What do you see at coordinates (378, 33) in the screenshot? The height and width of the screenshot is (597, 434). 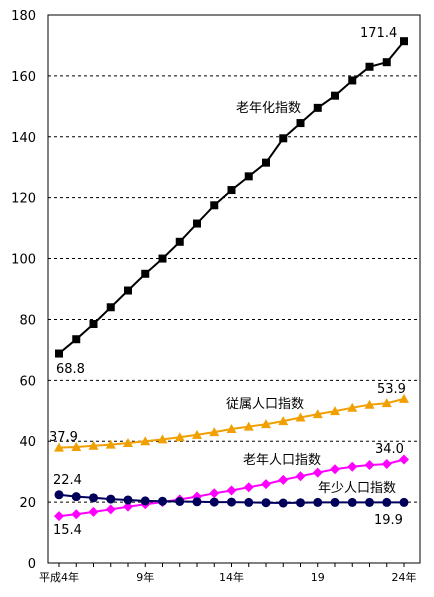 I see `end-value-label: 171.4` at bounding box center [378, 33].